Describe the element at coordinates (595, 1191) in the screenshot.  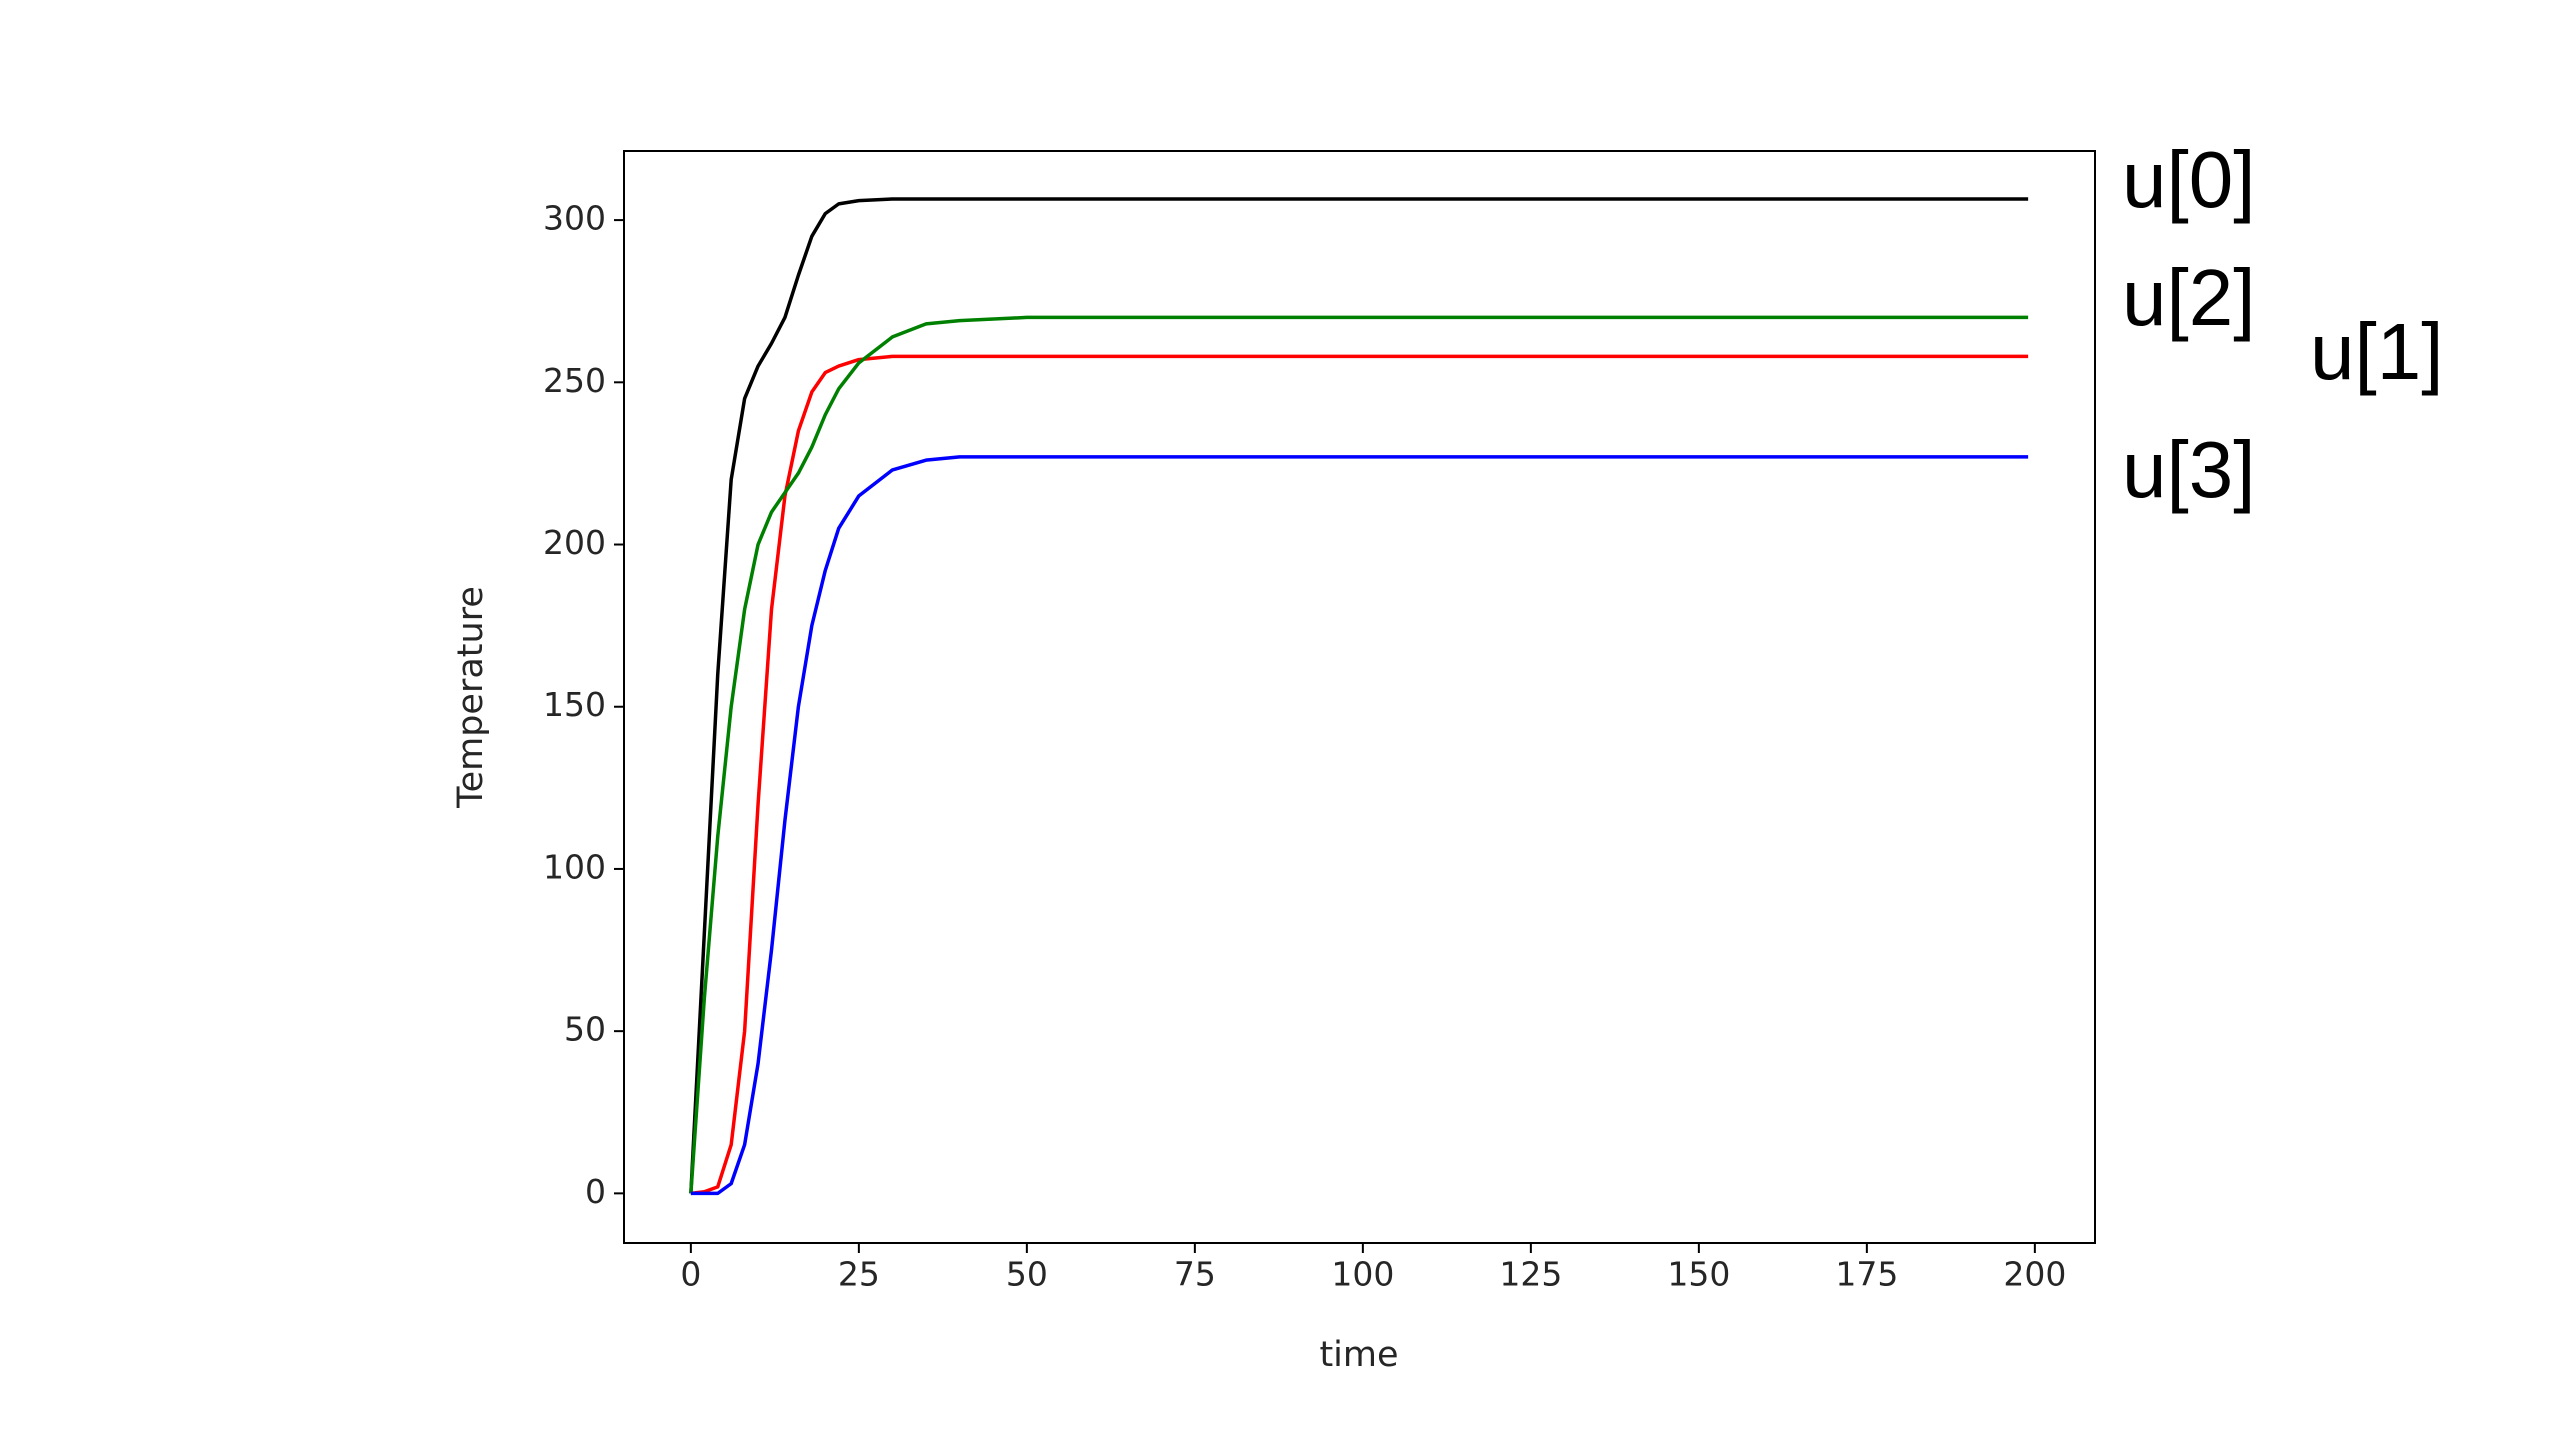
I see `y-tick-label: 0` at that location.